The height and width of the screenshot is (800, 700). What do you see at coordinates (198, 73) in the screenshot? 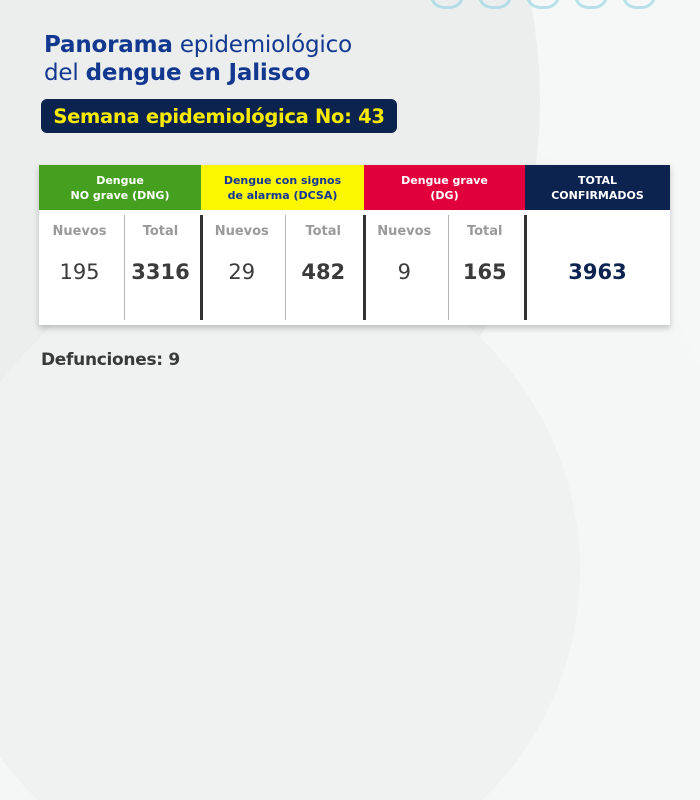
I see `title-bold-2: dengue en Jalisco` at bounding box center [198, 73].